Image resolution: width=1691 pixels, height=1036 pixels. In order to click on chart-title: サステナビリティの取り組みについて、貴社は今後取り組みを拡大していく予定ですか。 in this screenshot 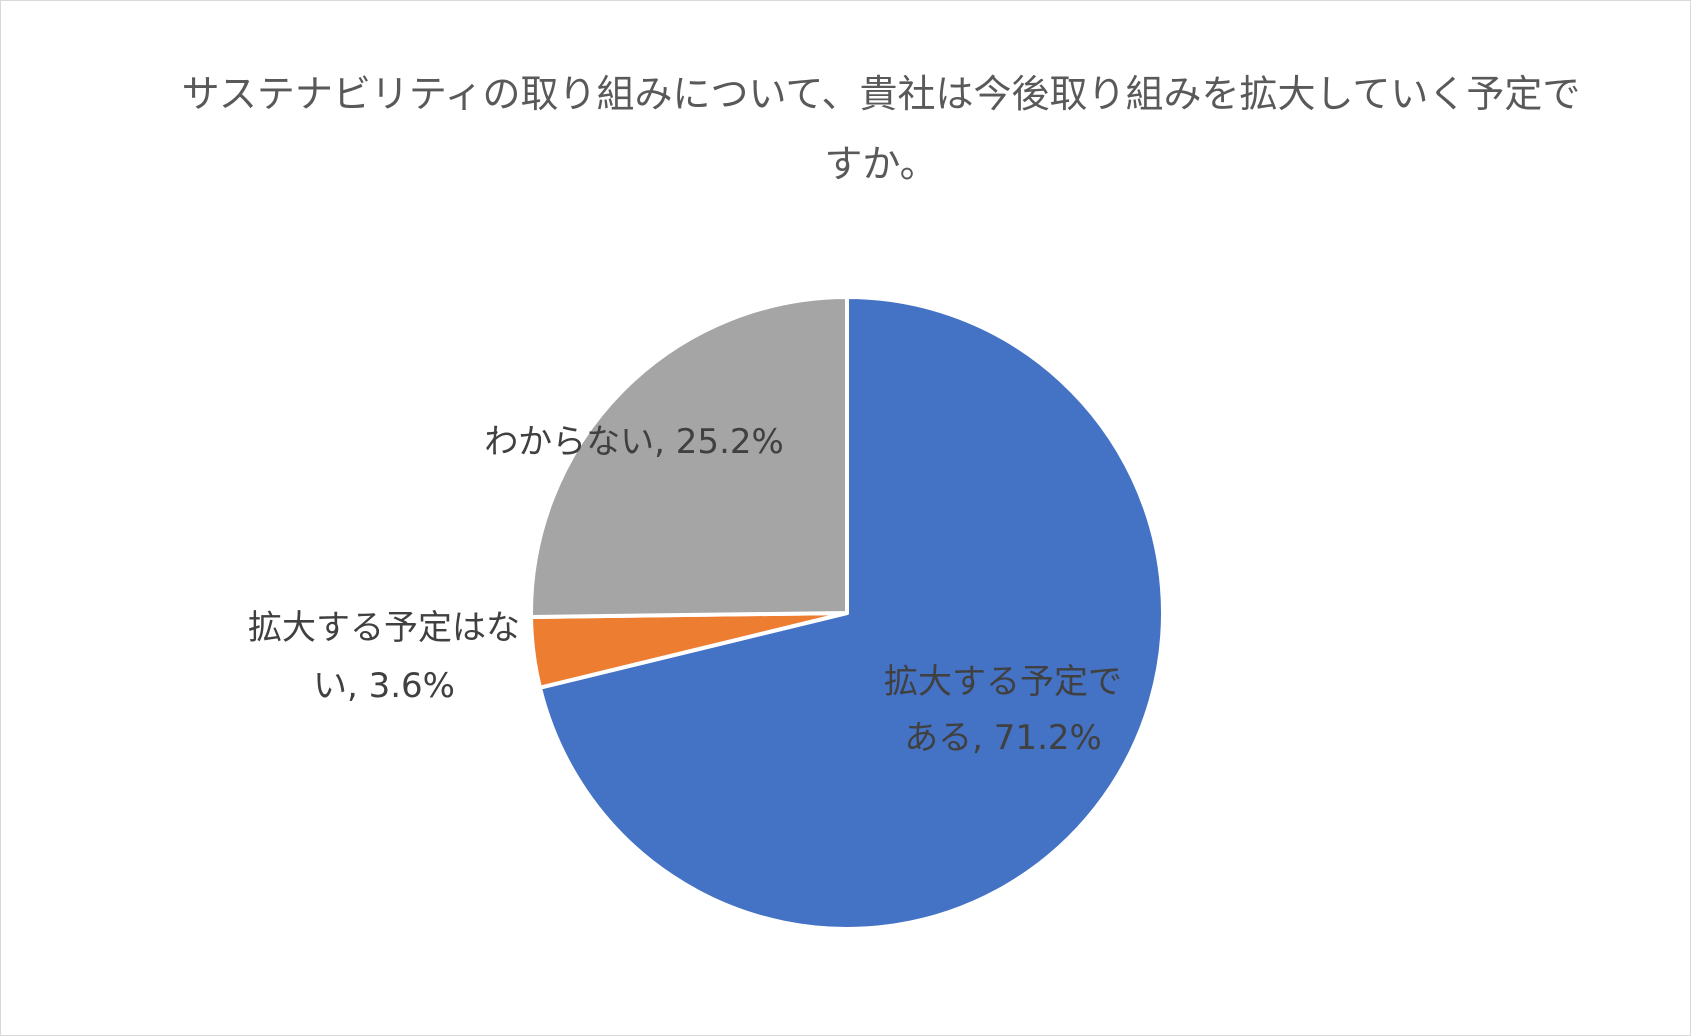, I will do `click(881, 129)`.